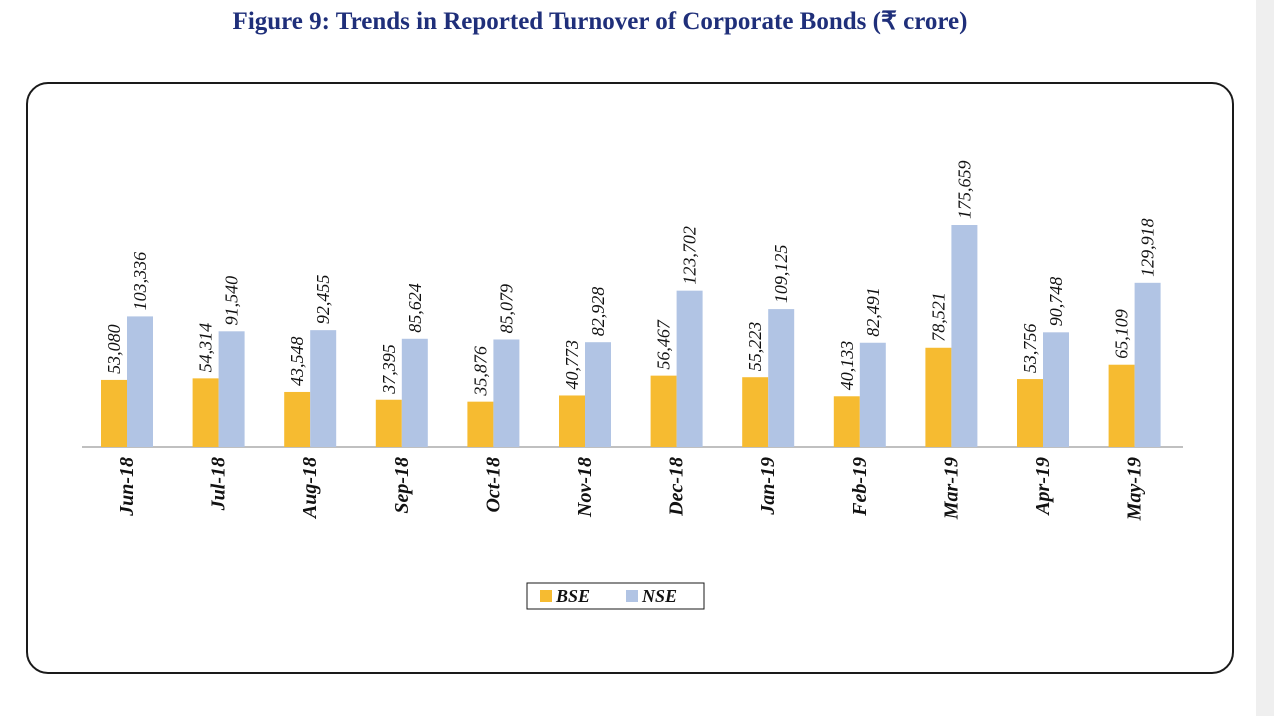 The width and height of the screenshot is (1274, 716). I want to click on bse-data-label-aug-18: 43,548, so click(297, 361).